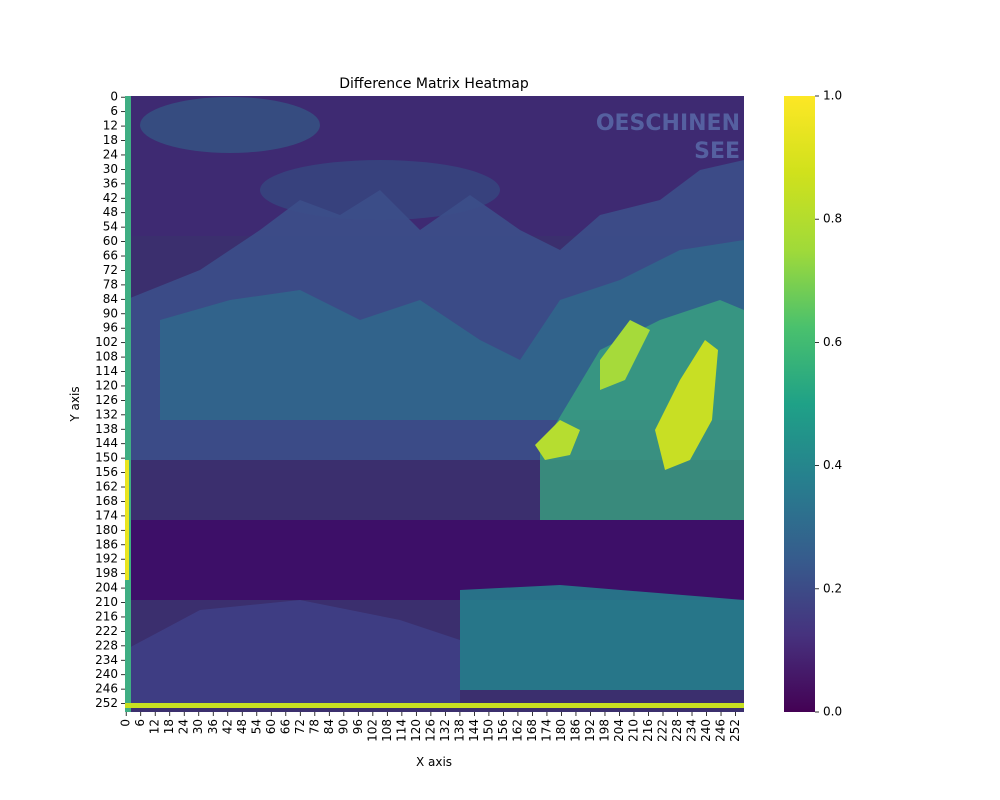  What do you see at coordinates (735, 730) in the screenshot?
I see `x-tick-label: 252` at bounding box center [735, 730].